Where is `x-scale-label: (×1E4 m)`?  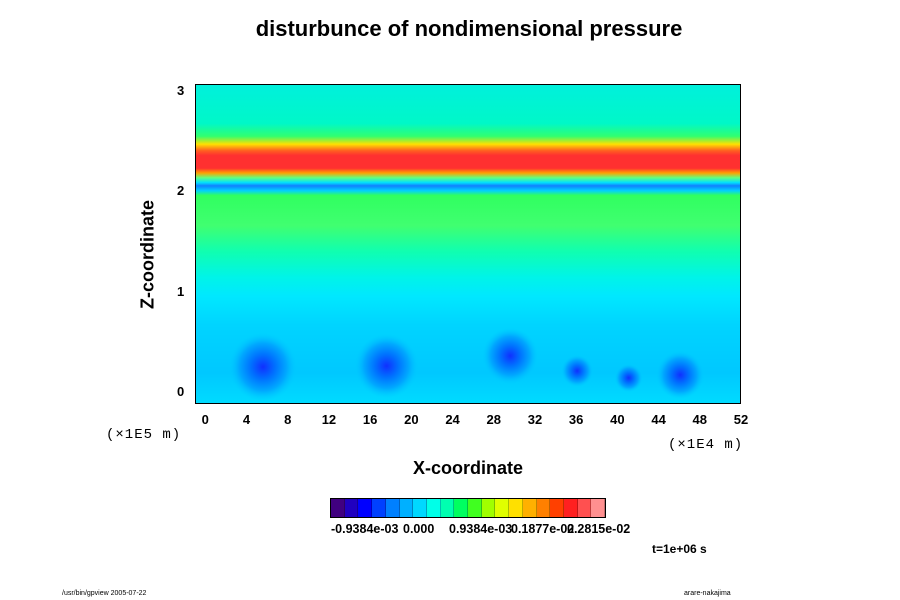 x-scale-label: (×1E4 m) is located at coordinates (706, 445).